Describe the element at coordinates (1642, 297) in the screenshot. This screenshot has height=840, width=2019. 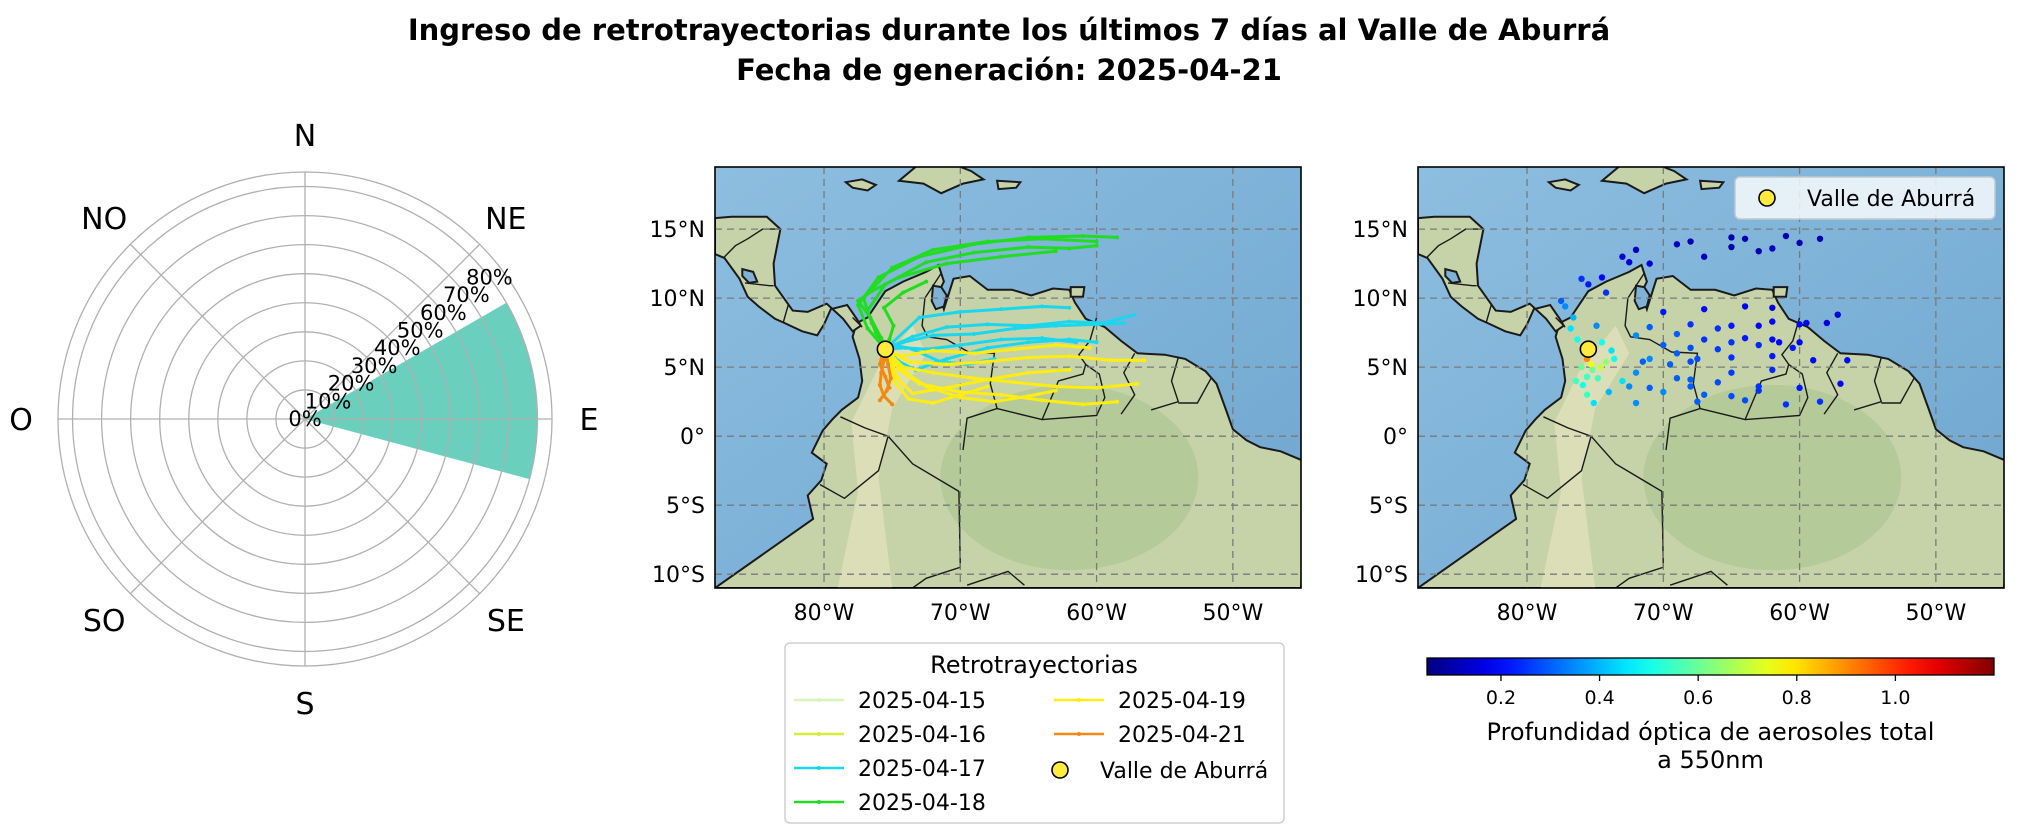
I see `map2-lake-maracaibo` at that location.